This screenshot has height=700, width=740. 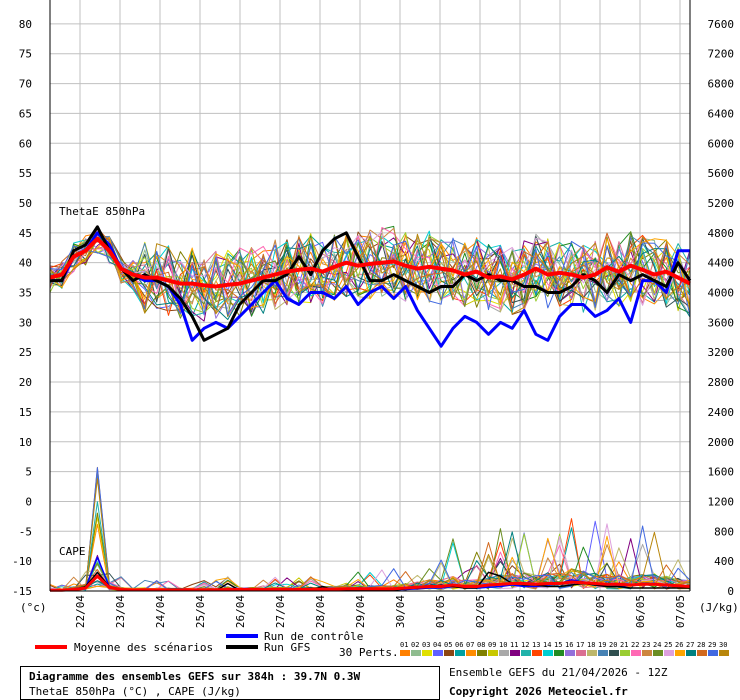 What do you see at coordinates (721, 382) in the screenshot?
I see `y-right-tick-label: 2800` at bounding box center [721, 382].